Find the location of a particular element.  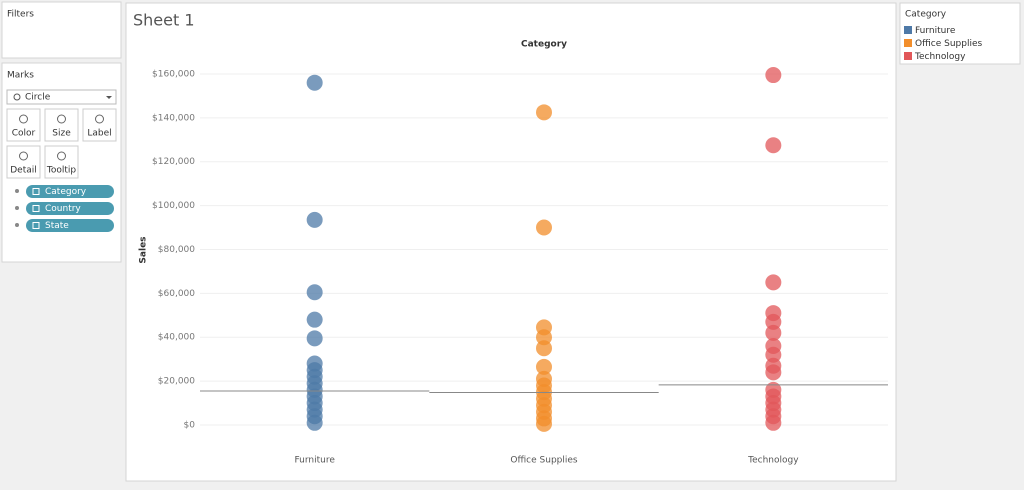

mark-button-label: Tooltip is located at coordinates (61, 171).